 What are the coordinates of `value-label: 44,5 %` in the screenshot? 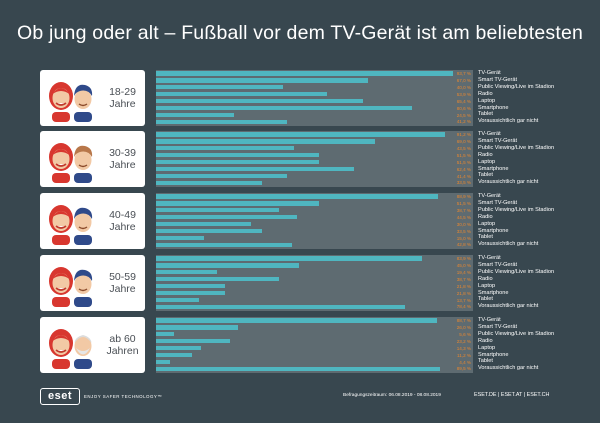 It's located at (463, 217).